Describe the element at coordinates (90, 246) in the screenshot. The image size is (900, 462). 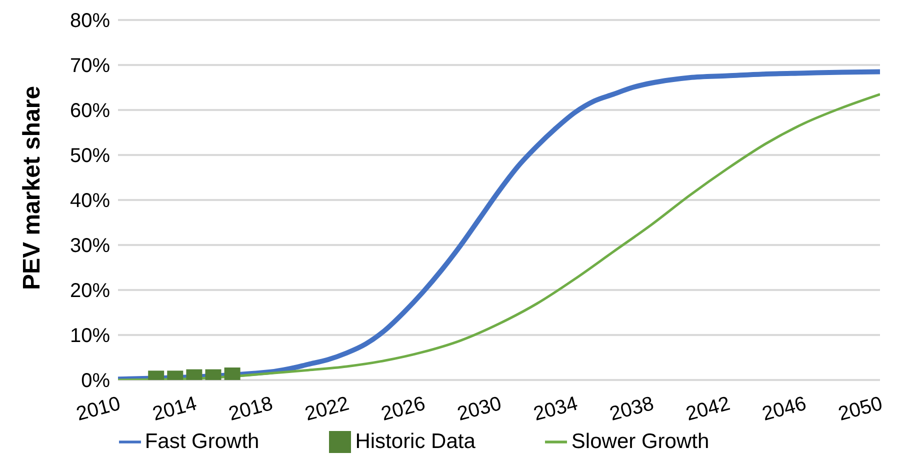
I see `y-tick-label: 30%` at that location.